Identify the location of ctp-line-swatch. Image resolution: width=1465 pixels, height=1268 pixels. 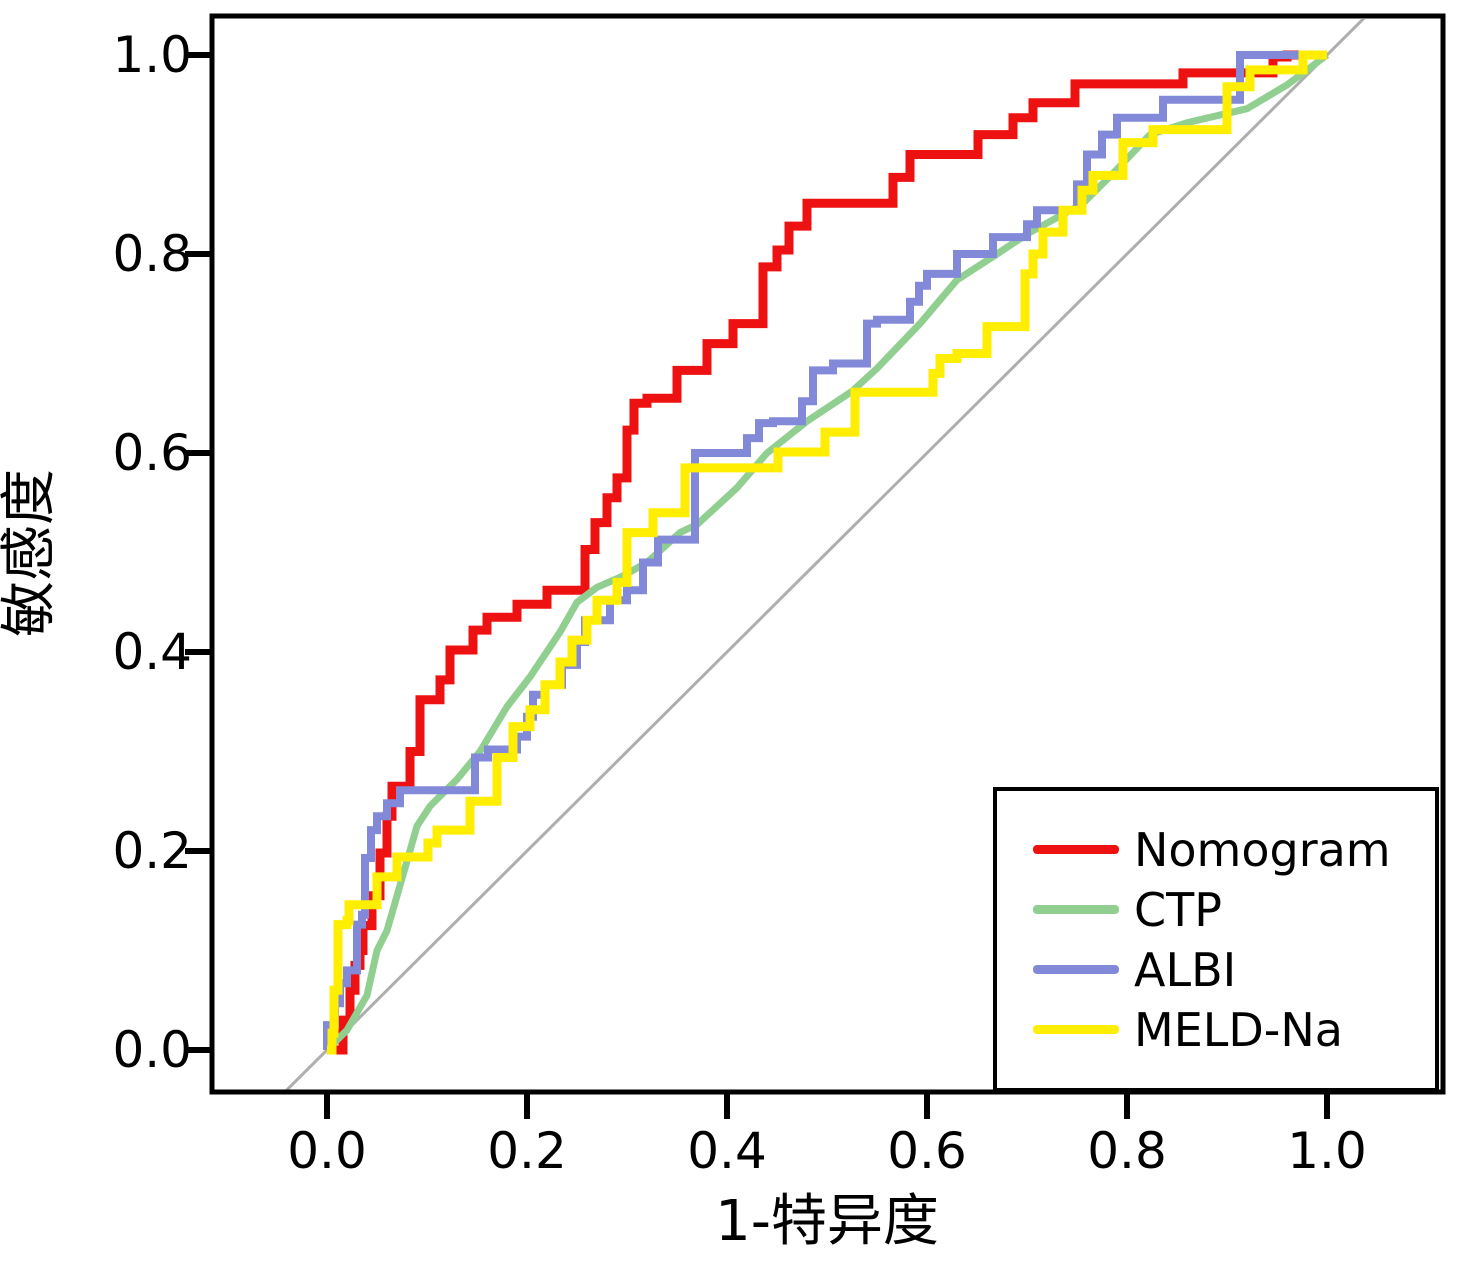
(1076, 909).